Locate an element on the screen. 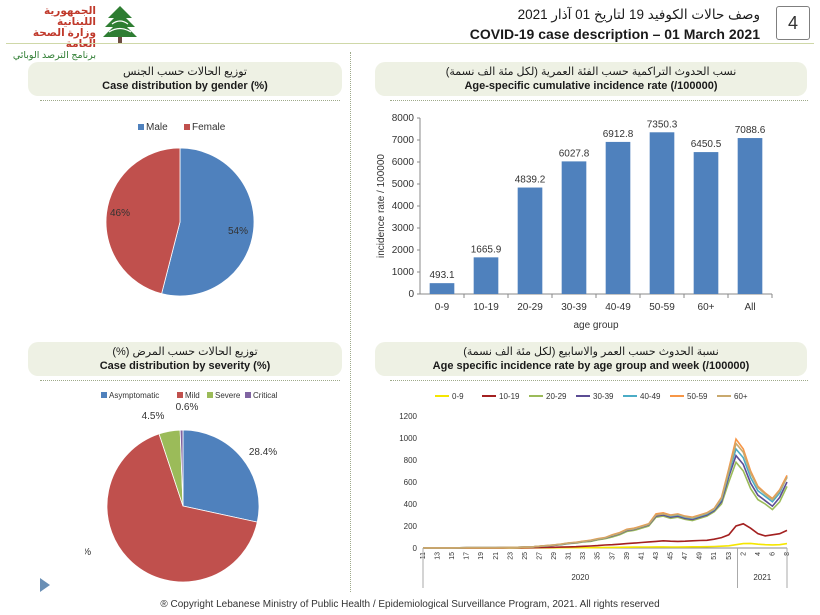  x-tick-label-10-19: 10-19 is located at coordinates (486, 307).